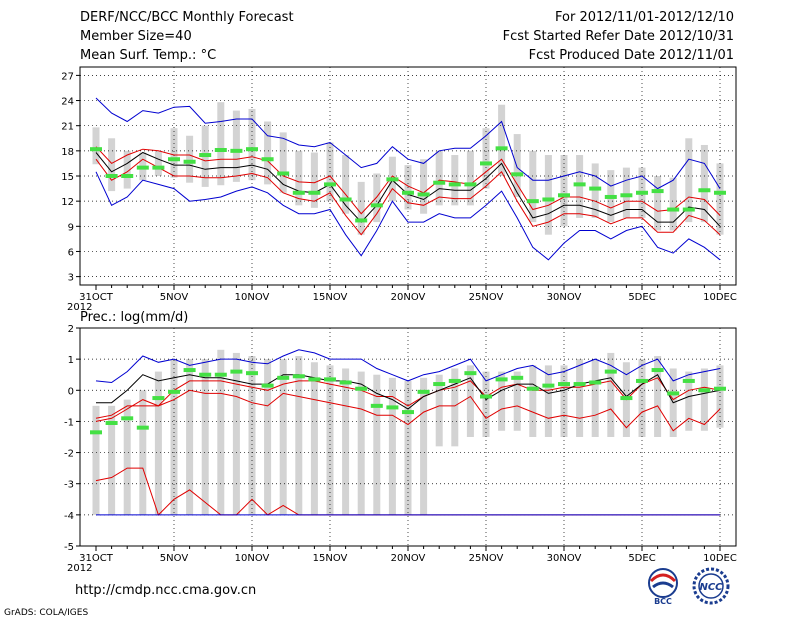 Image resolution: width=800 pixels, height=620 pixels. Describe the element at coordinates (187, 17) in the screenshot. I see `forecast-title: DERF/NCC/BCC Monthly Forecast` at that location.